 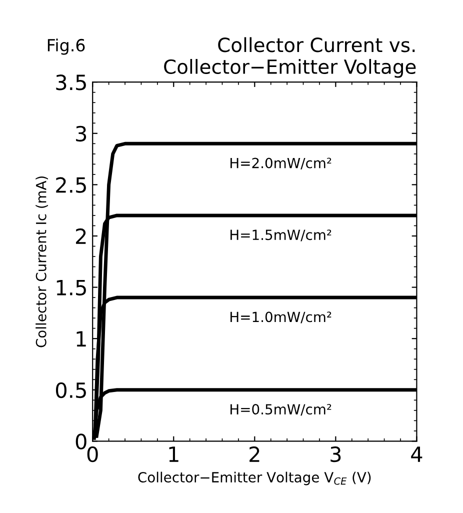 What do you see at coordinates (81, 134) in the screenshot?
I see `y-tick-label: 3` at bounding box center [81, 134].